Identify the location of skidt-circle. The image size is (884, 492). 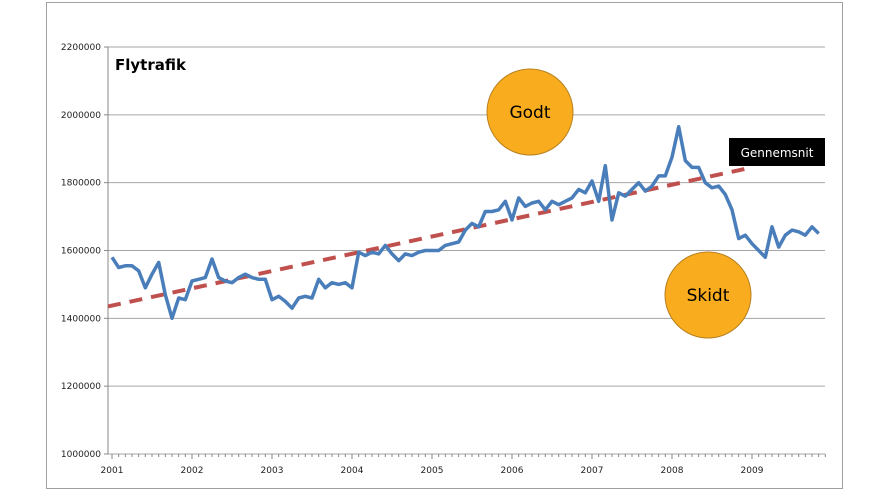
(708, 295).